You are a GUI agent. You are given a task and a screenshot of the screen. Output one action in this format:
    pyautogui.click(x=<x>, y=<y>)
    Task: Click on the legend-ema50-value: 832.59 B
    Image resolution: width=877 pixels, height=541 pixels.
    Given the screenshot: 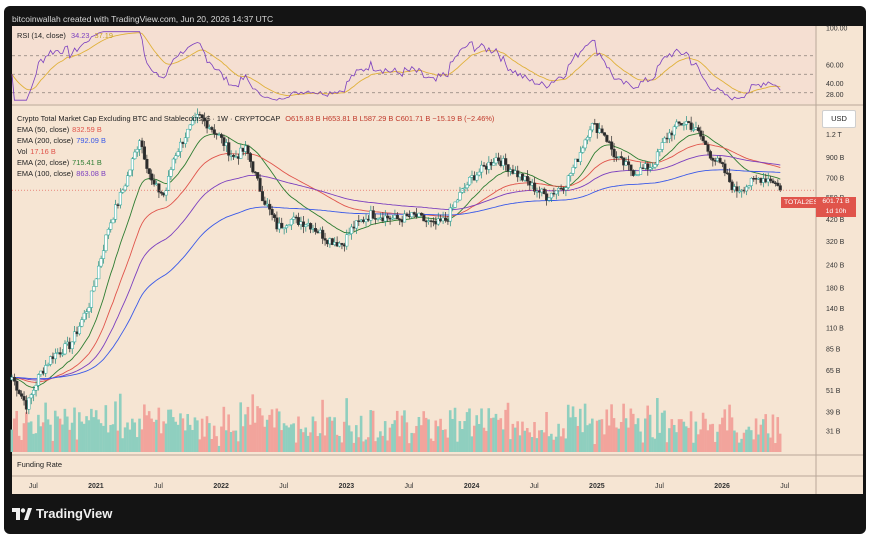 What is the action you would take?
    pyautogui.click(x=87, y=129)
    